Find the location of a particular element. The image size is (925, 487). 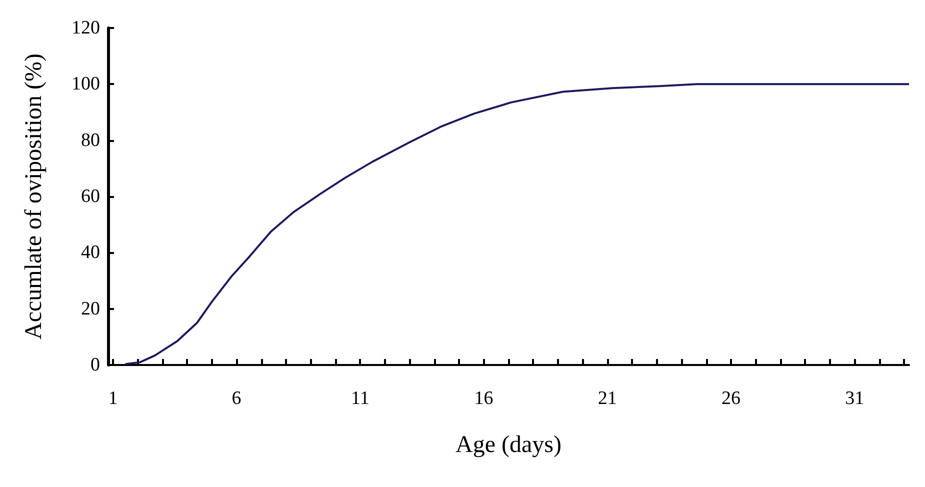

x-tick-label: 26 is located at coordinates (731, 398).